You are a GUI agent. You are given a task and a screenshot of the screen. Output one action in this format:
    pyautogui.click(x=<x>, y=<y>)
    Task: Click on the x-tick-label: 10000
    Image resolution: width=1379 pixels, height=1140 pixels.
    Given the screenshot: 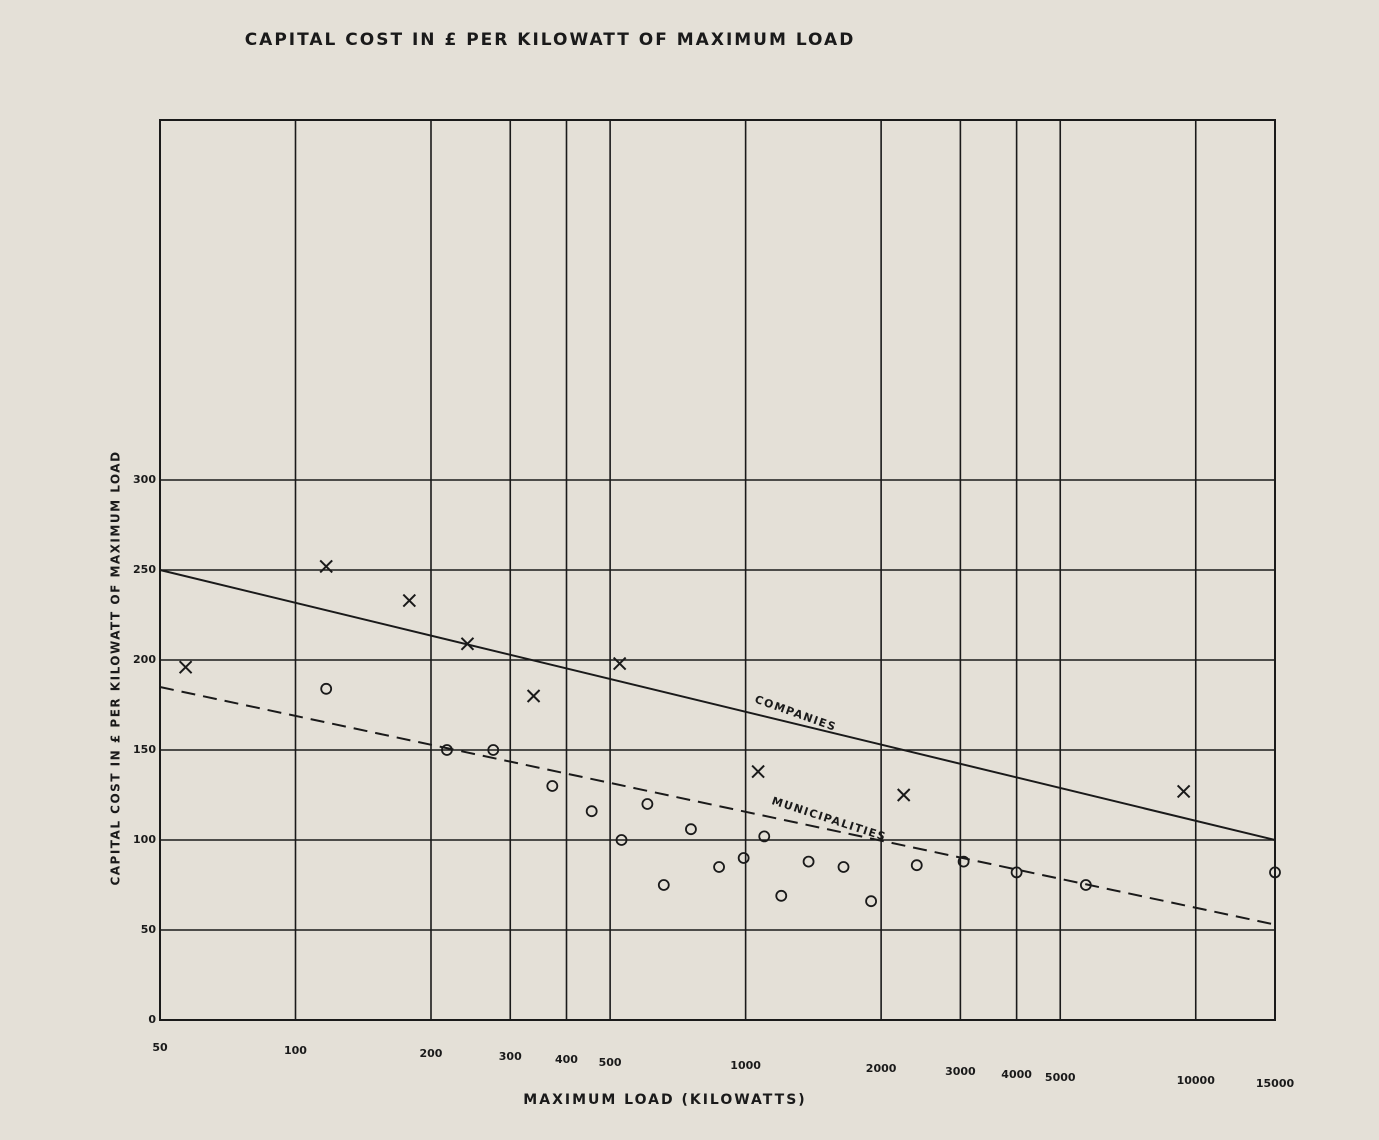 What is the action you would take?
    pyautogui.click(x=1196, y=1080)
    